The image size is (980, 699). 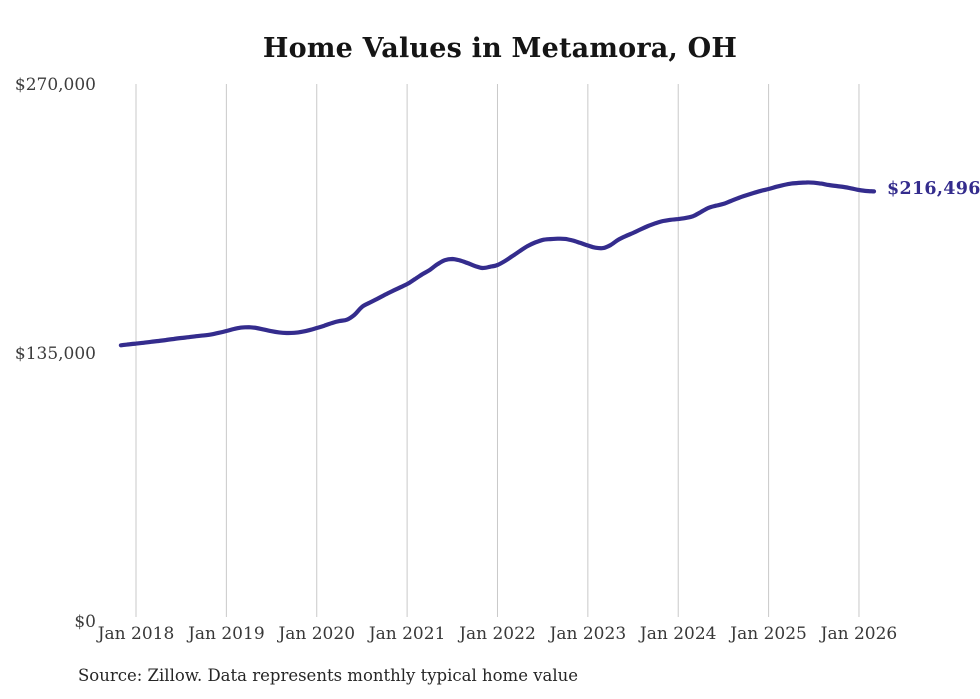 I want to click on y-axis-tick-label: $135,000, so click(x=55, y=353).